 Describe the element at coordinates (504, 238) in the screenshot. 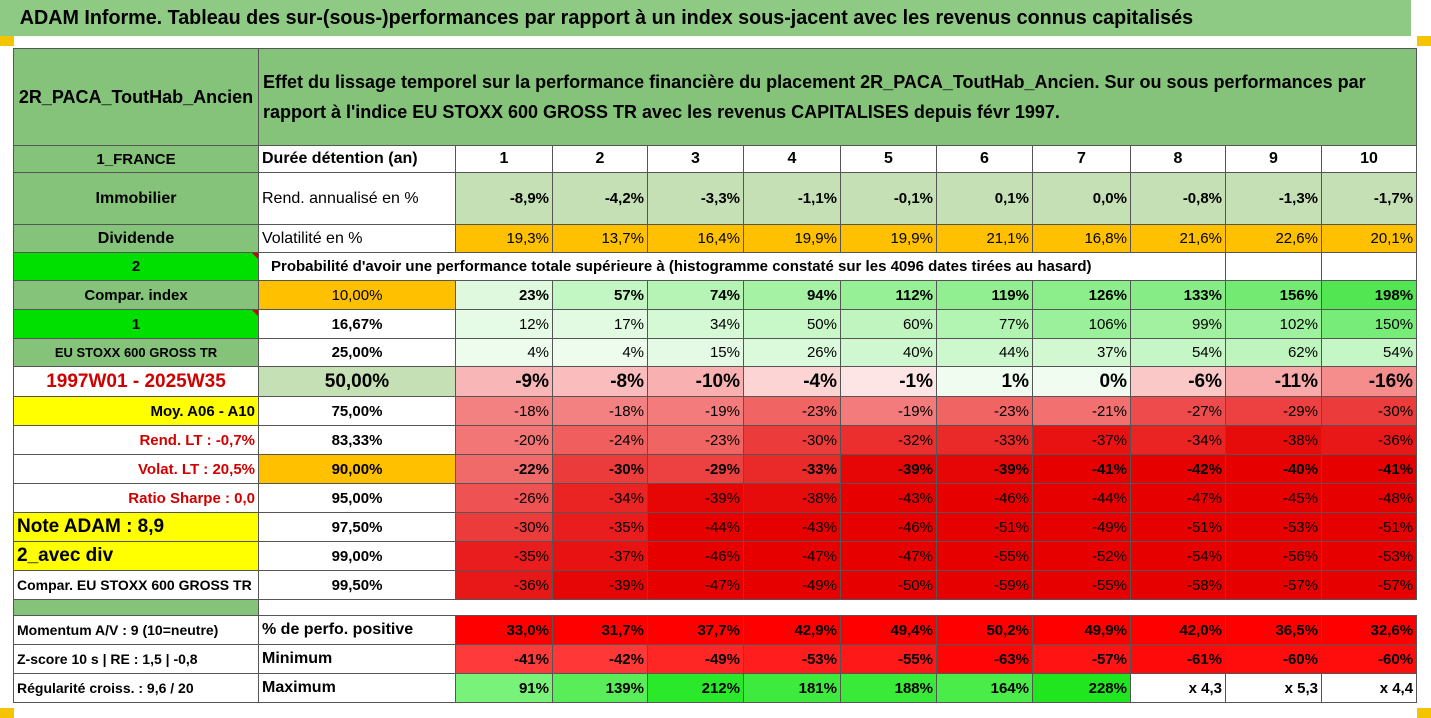

I see `volat-cell: 19,3%` at that location.